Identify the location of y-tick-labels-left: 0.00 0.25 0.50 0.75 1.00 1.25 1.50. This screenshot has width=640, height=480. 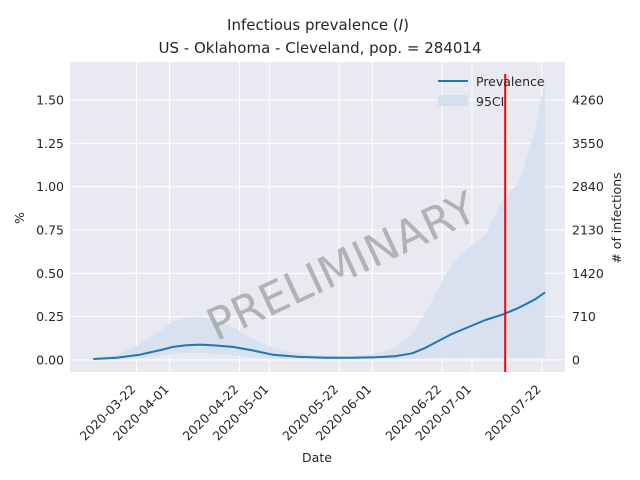
(50, 230).